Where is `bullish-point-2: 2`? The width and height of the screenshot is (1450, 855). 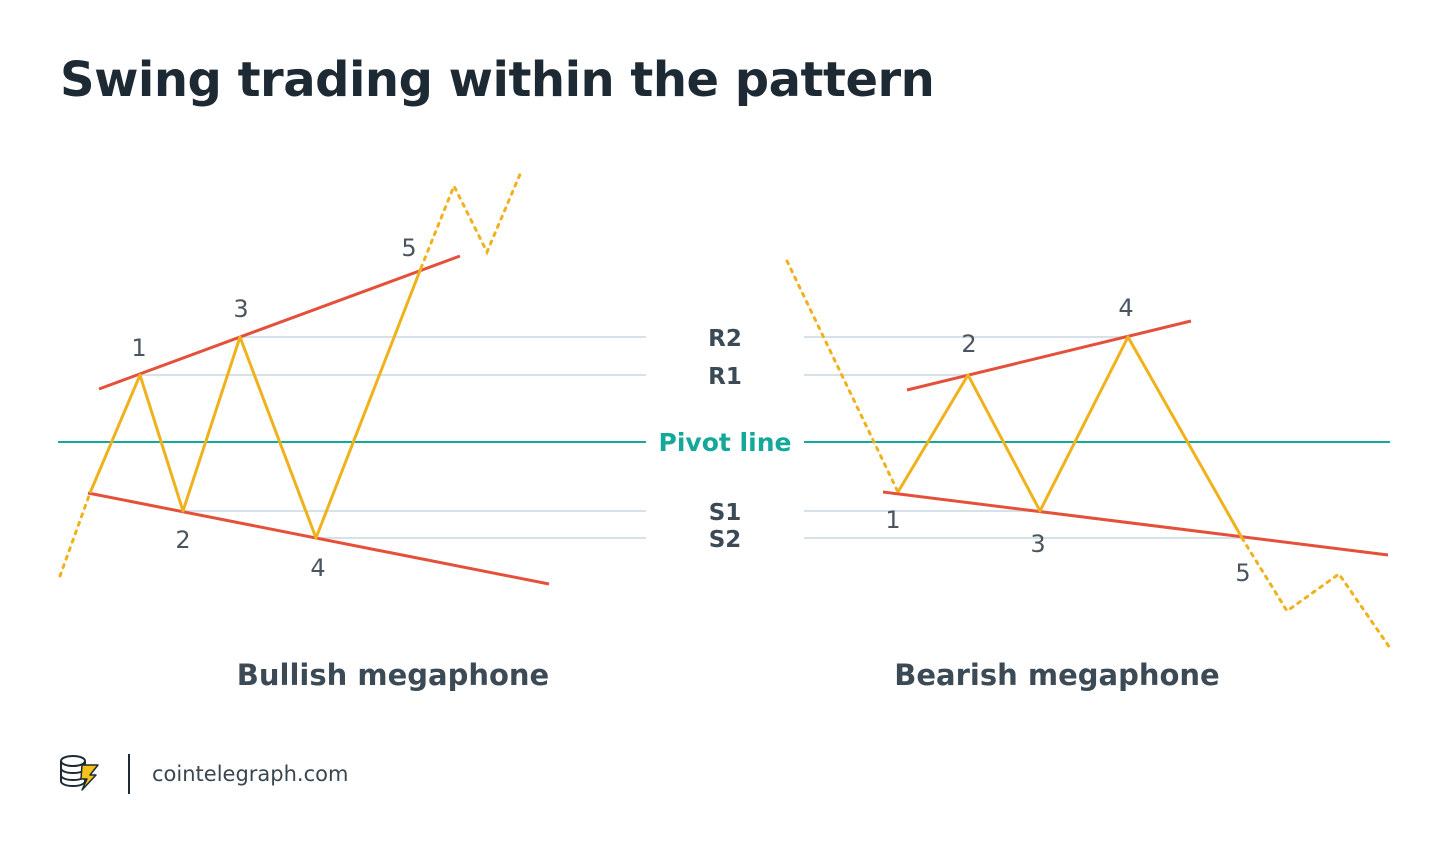 bullish-point-2: 2 is located at coordinates (182, 540).